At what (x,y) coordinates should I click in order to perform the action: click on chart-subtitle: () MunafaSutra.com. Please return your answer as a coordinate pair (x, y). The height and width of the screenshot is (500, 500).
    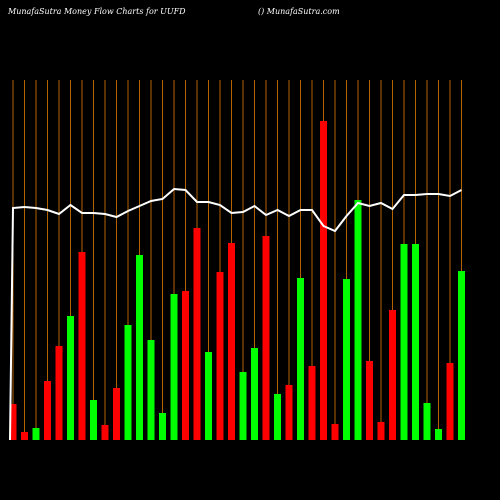
    Looking at the image, I should click on (299, 11).